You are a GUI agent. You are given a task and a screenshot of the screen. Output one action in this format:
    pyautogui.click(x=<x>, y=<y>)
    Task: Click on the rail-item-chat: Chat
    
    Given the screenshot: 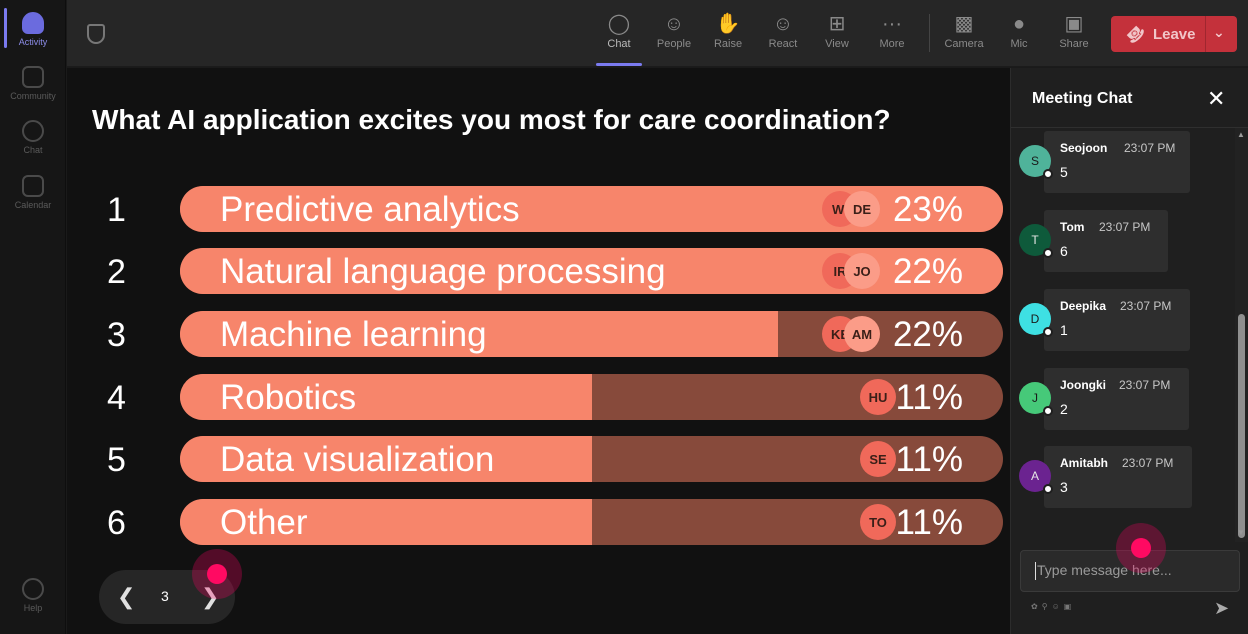 What is the action you would take?
    pyautogui.click(x=33, y=137)
    